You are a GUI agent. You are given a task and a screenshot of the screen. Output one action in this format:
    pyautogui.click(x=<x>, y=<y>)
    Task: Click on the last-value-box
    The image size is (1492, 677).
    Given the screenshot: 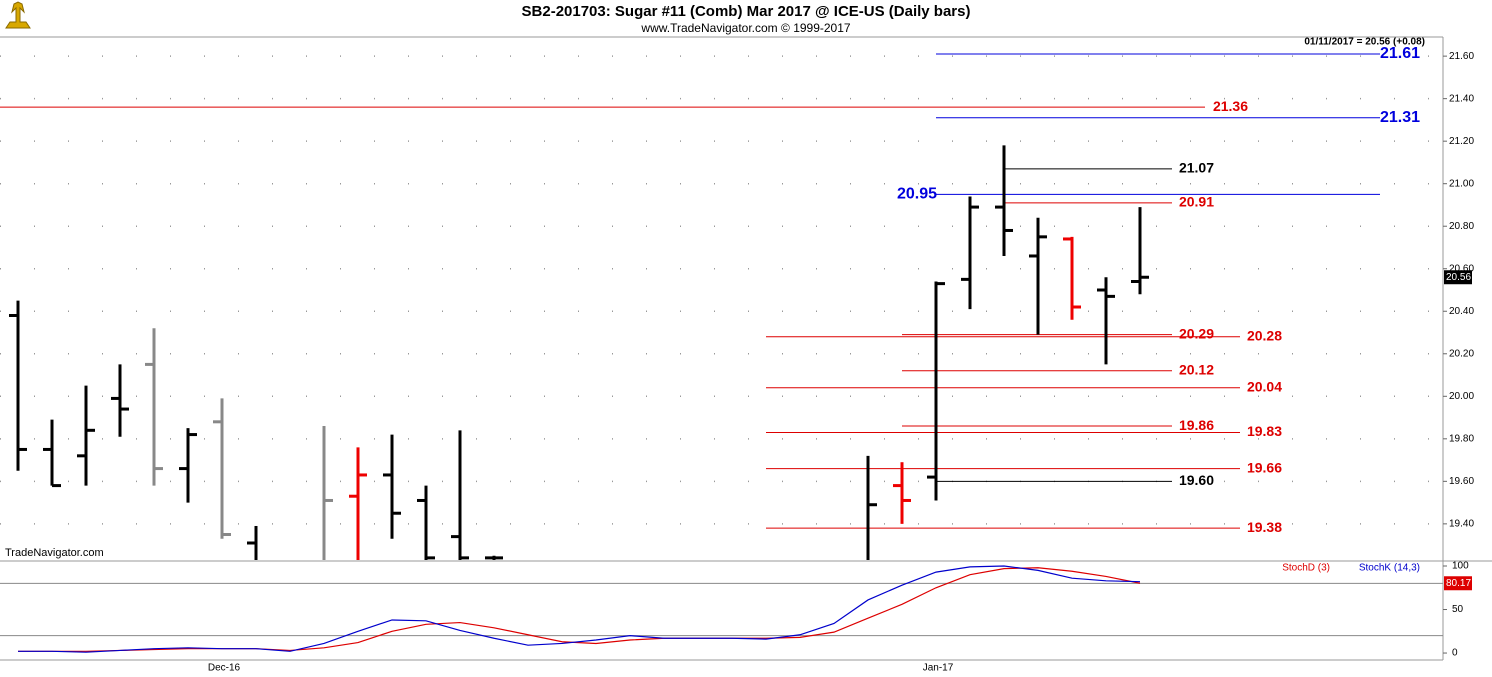 What is the action you would take?
    pyautogui.click(x=1458, y=583)
    